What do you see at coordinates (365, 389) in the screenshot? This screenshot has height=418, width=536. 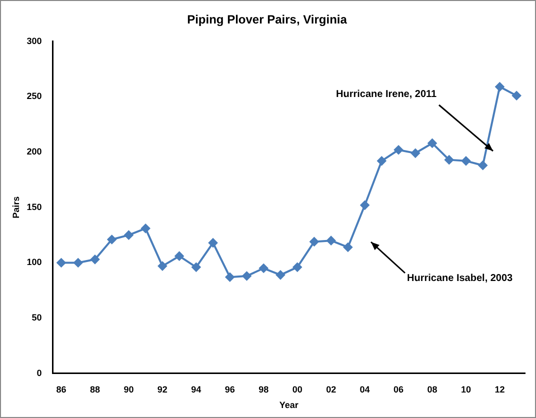 I see `x-tick-label: 04` at bounding box center [365, 389].